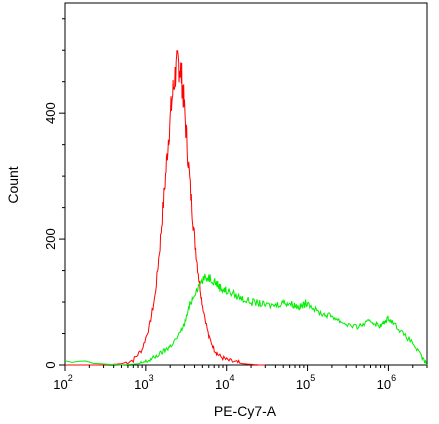 Image resolution: width=439 pixels, height=424 pixels. Describe the element at coordinates (54, 193) in the screenshot. I see `y-axis-ticks: 0 200 400` at that location.